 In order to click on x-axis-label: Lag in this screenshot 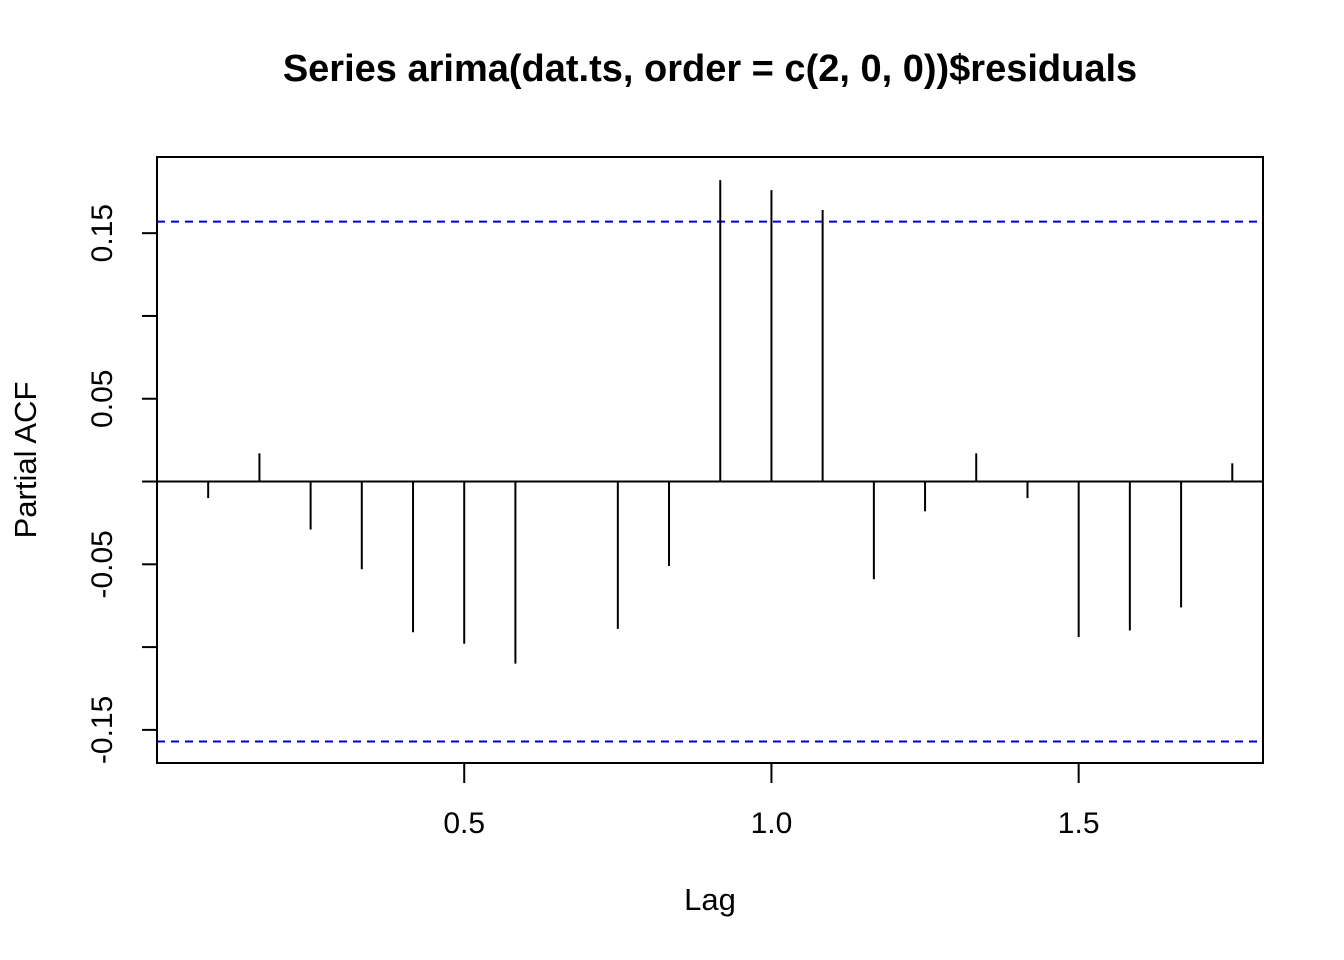, I will do `click(710, 899)`.